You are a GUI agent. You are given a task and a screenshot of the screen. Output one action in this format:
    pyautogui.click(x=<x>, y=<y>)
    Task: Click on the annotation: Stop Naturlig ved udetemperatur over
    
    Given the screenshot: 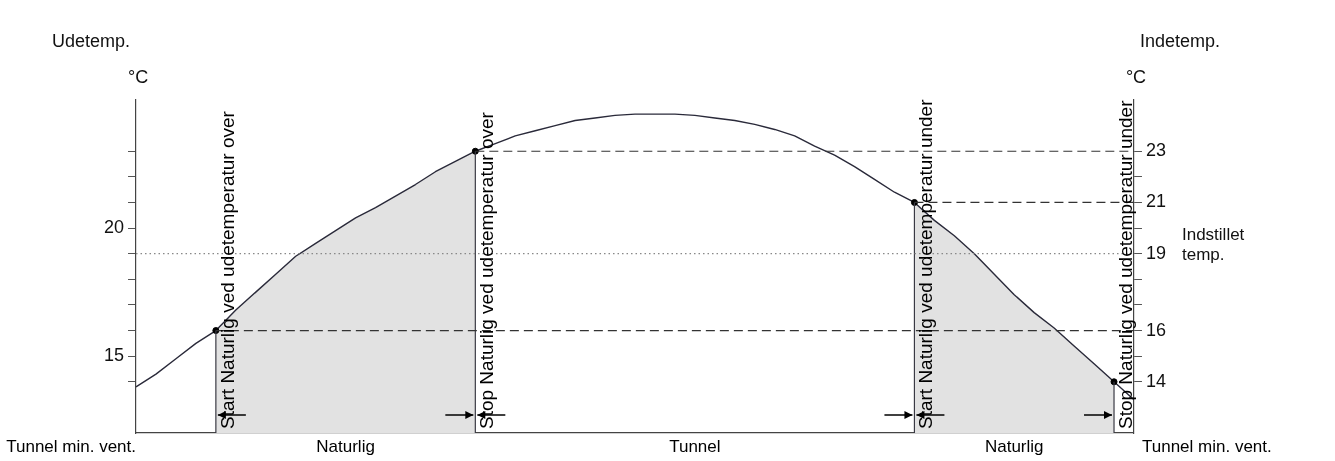 What is the action you would take?
    pyautogui.click(x=487, y=270)
    